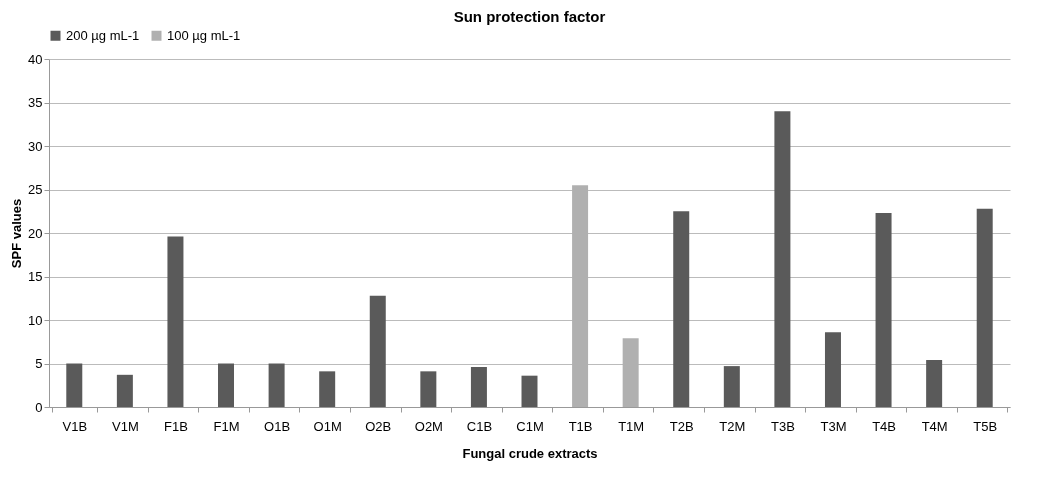 Image resolution: width=1046 pixels, height=486 pixels. Describe the element at coordinates (529, 16) in the screenshot. I see `chart-title: Sun protection factor` at that location.